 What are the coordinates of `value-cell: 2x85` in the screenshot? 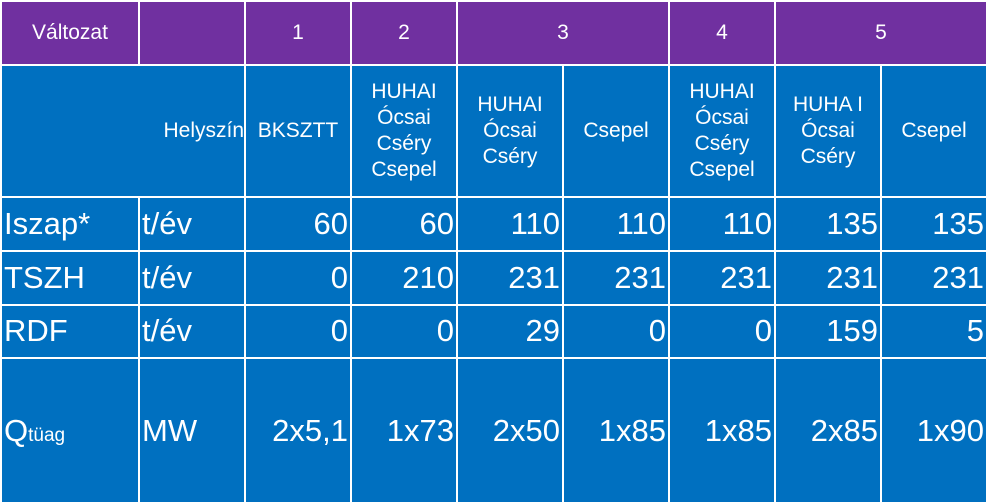 It's located at (828, 430).